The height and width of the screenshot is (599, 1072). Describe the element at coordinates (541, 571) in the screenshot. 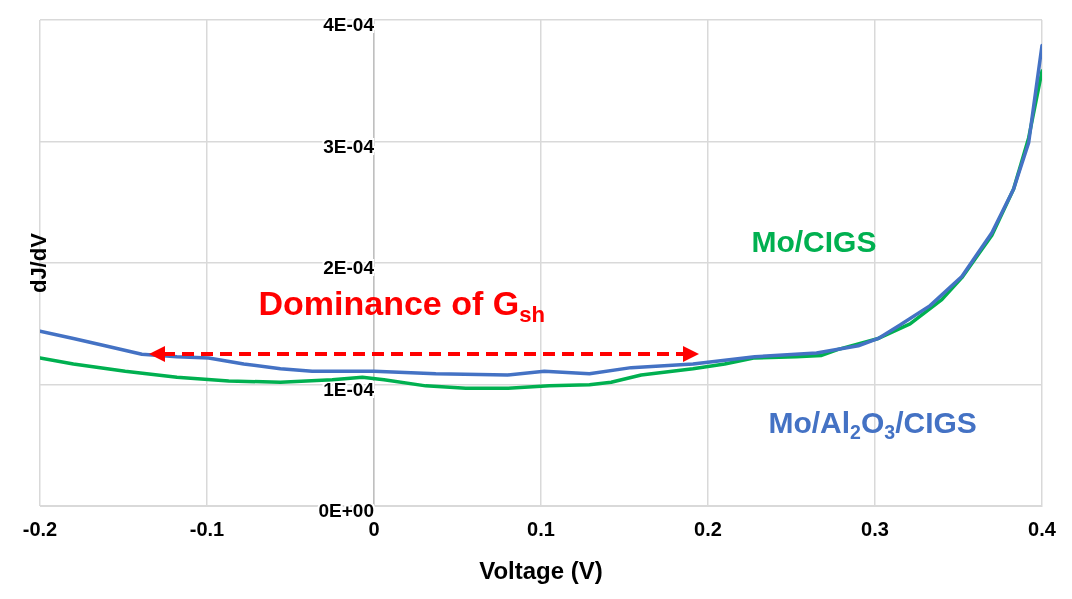

I see `x-axis-title: Voltage (V)` at that location.